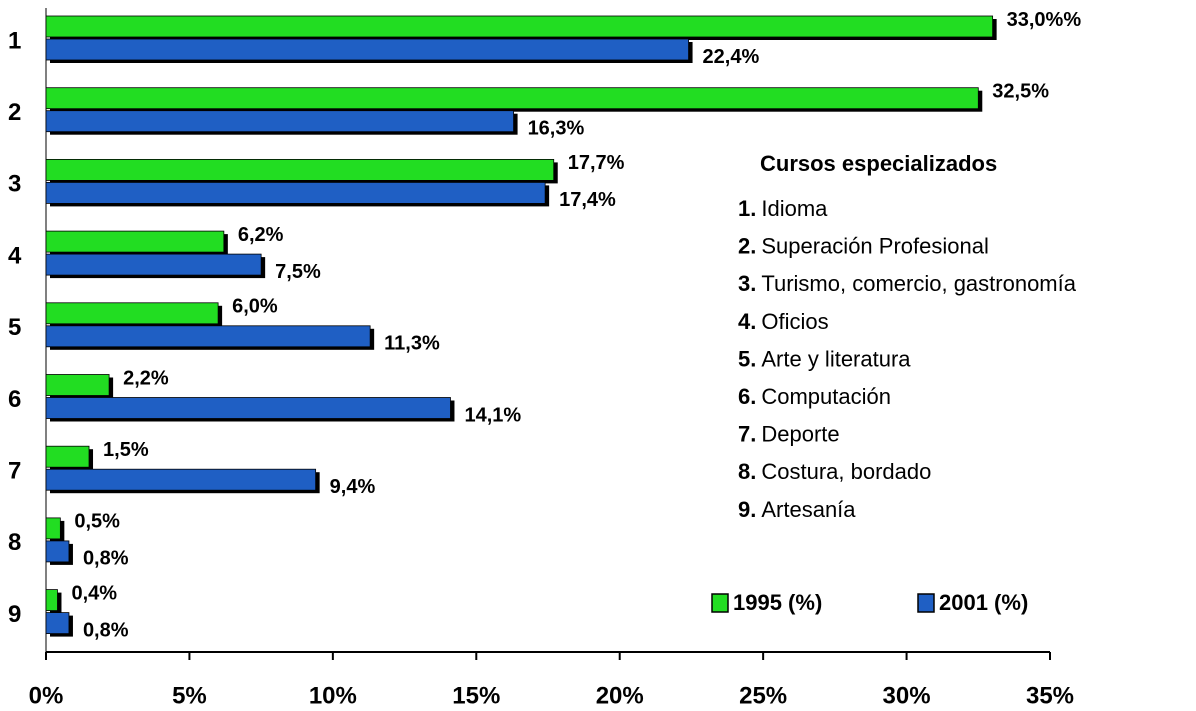 This screenshot has width=1196, height=711. What do you see at coordinates (476, 695) in the screenshot?
I see `x-tick-label: 15%` at bounding box center [476, 695].